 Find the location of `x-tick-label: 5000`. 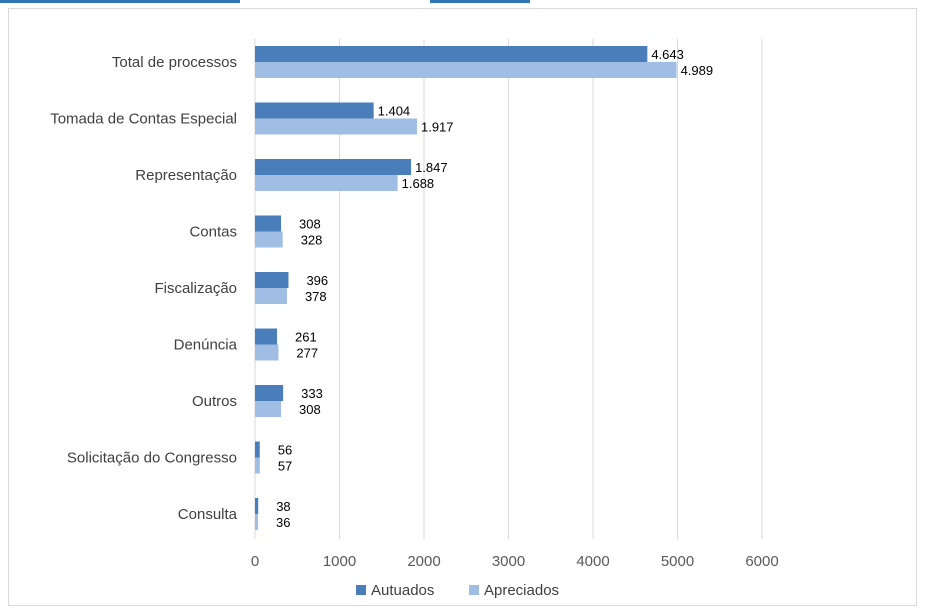

x-tick-label: 5000 is located at coordinates (677, 561).